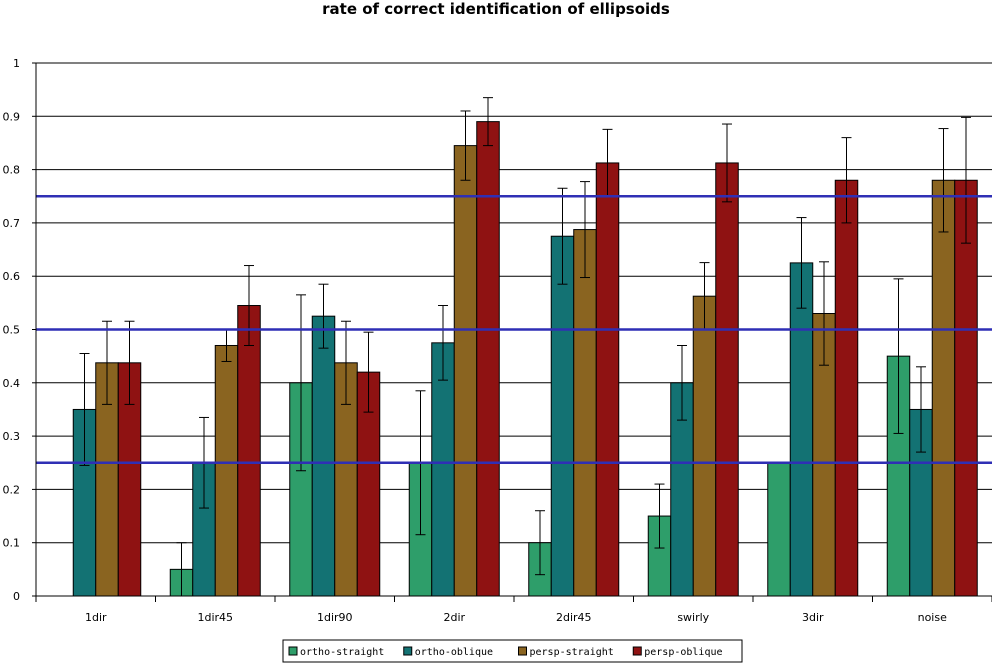 This screenshot has width=992, height=664. Describe the element at coordinates (215, 617) in the screenshot. I see `x-tick-label: 1dir45` at that location.